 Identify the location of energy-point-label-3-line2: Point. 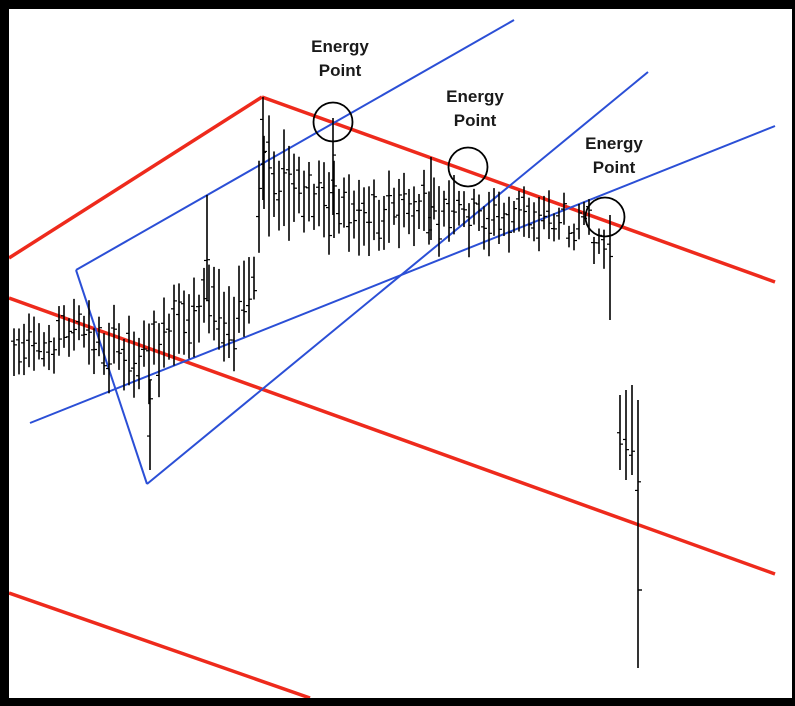
(614, 167).